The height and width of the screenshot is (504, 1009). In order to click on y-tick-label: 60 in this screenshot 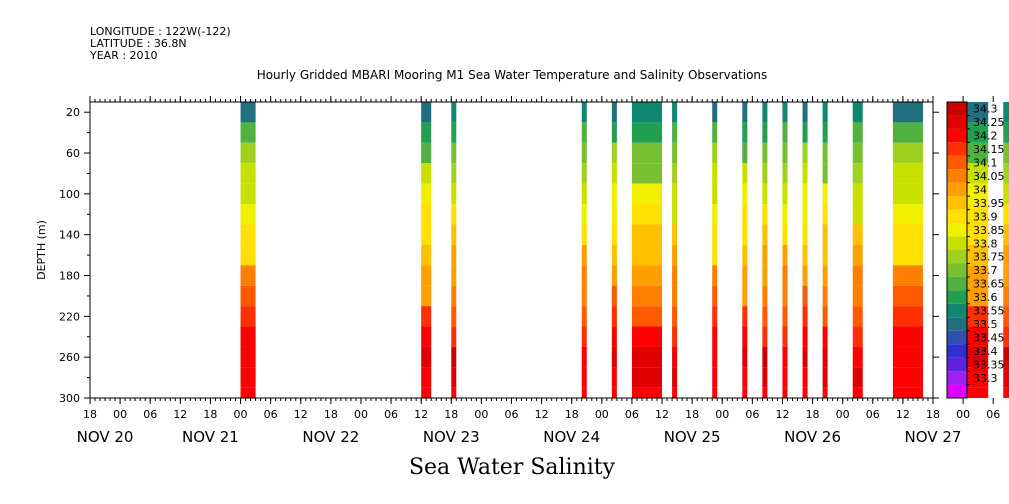, I will do `click(73, 153)`.